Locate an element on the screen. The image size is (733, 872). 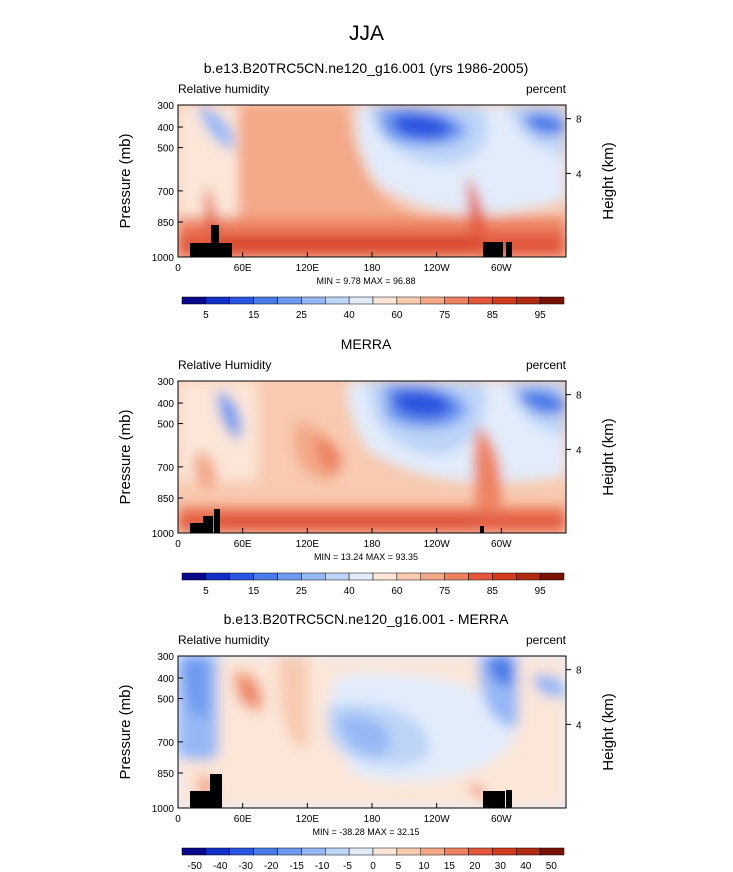
xtick-label: 0 is located at coordinates (178, 268).